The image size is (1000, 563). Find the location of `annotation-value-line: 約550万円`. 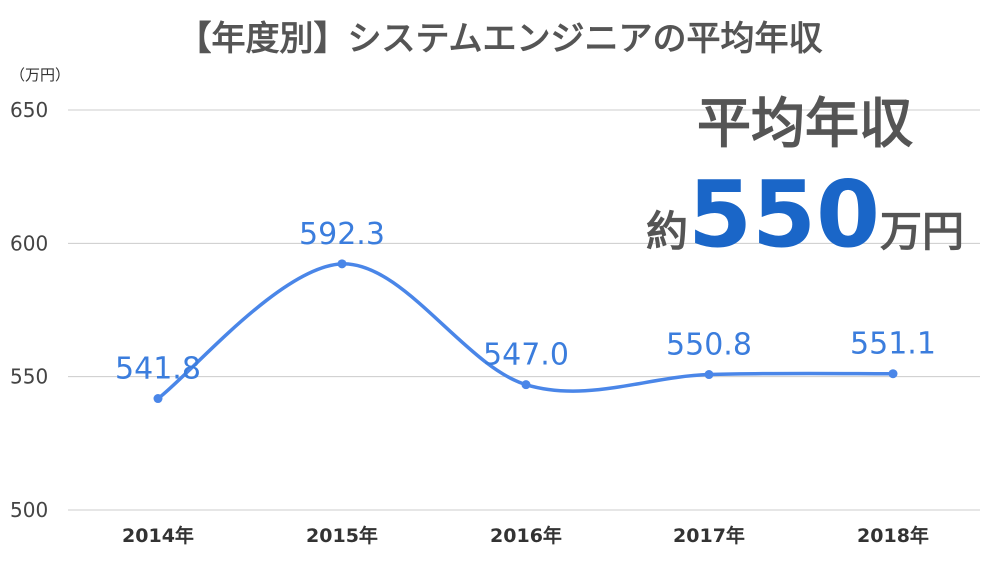

annotation-value-line: 約550万円 is located at coordinates (805, 214).